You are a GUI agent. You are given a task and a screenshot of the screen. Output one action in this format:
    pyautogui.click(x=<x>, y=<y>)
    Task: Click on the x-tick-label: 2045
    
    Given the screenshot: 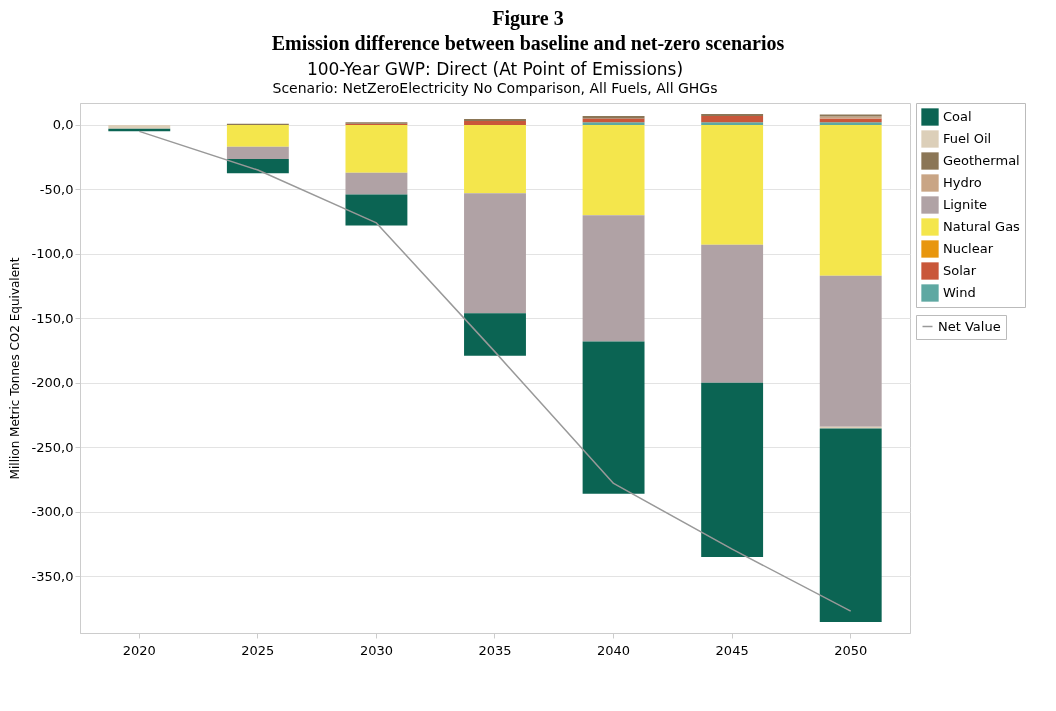 What is the action you would take?
    pyautogui.click(x=732, y=650)
    